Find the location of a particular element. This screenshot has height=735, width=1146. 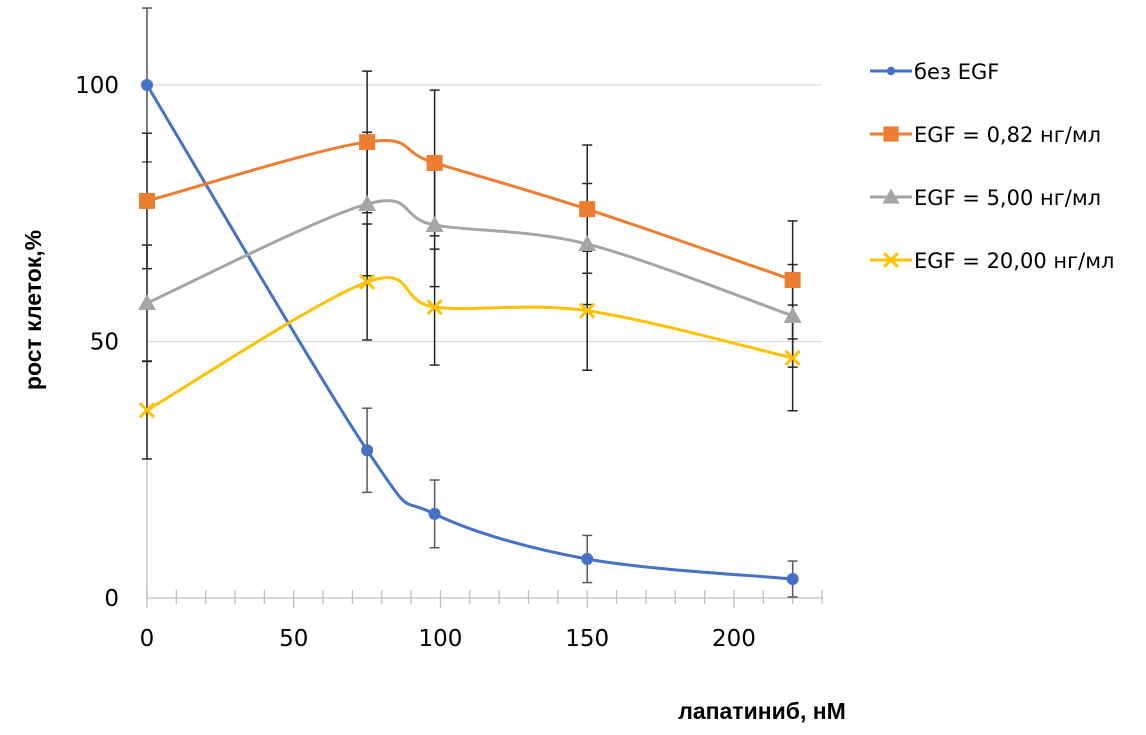

x-axis-title: лапатиниб, нМ is located at coordinates (762, 711).